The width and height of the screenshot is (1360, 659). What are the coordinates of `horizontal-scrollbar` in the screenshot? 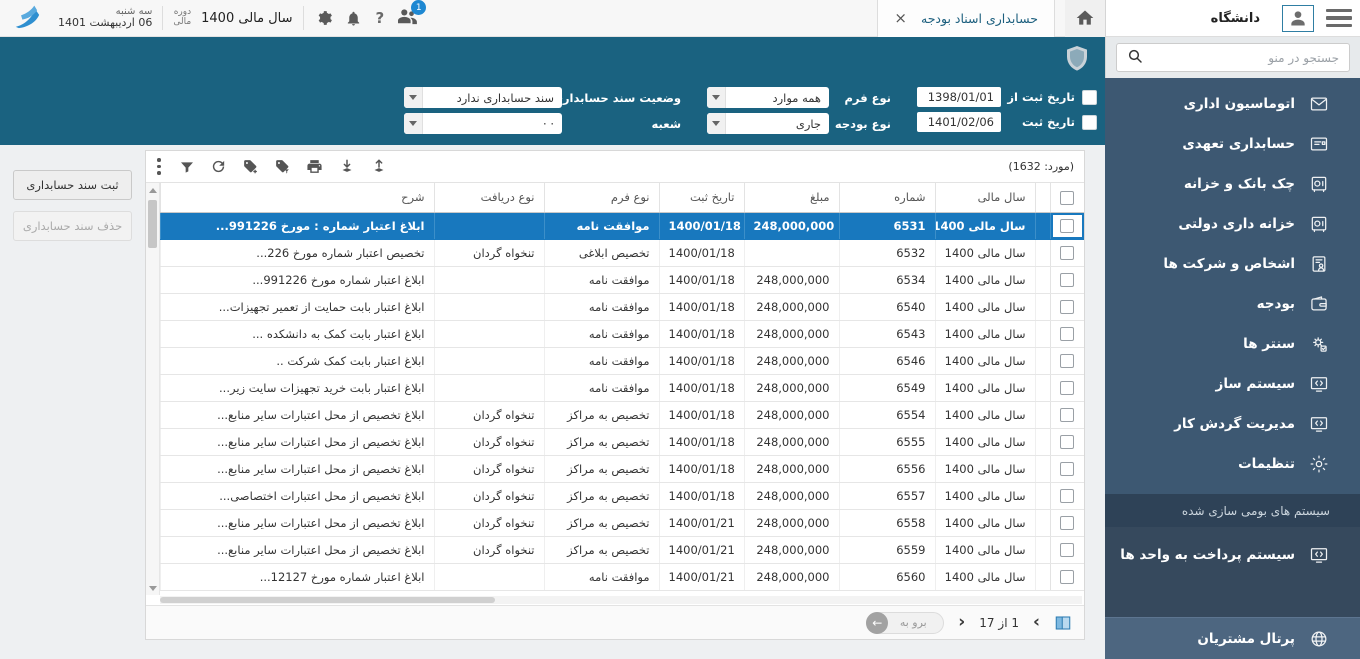 It's located at (621, 600).